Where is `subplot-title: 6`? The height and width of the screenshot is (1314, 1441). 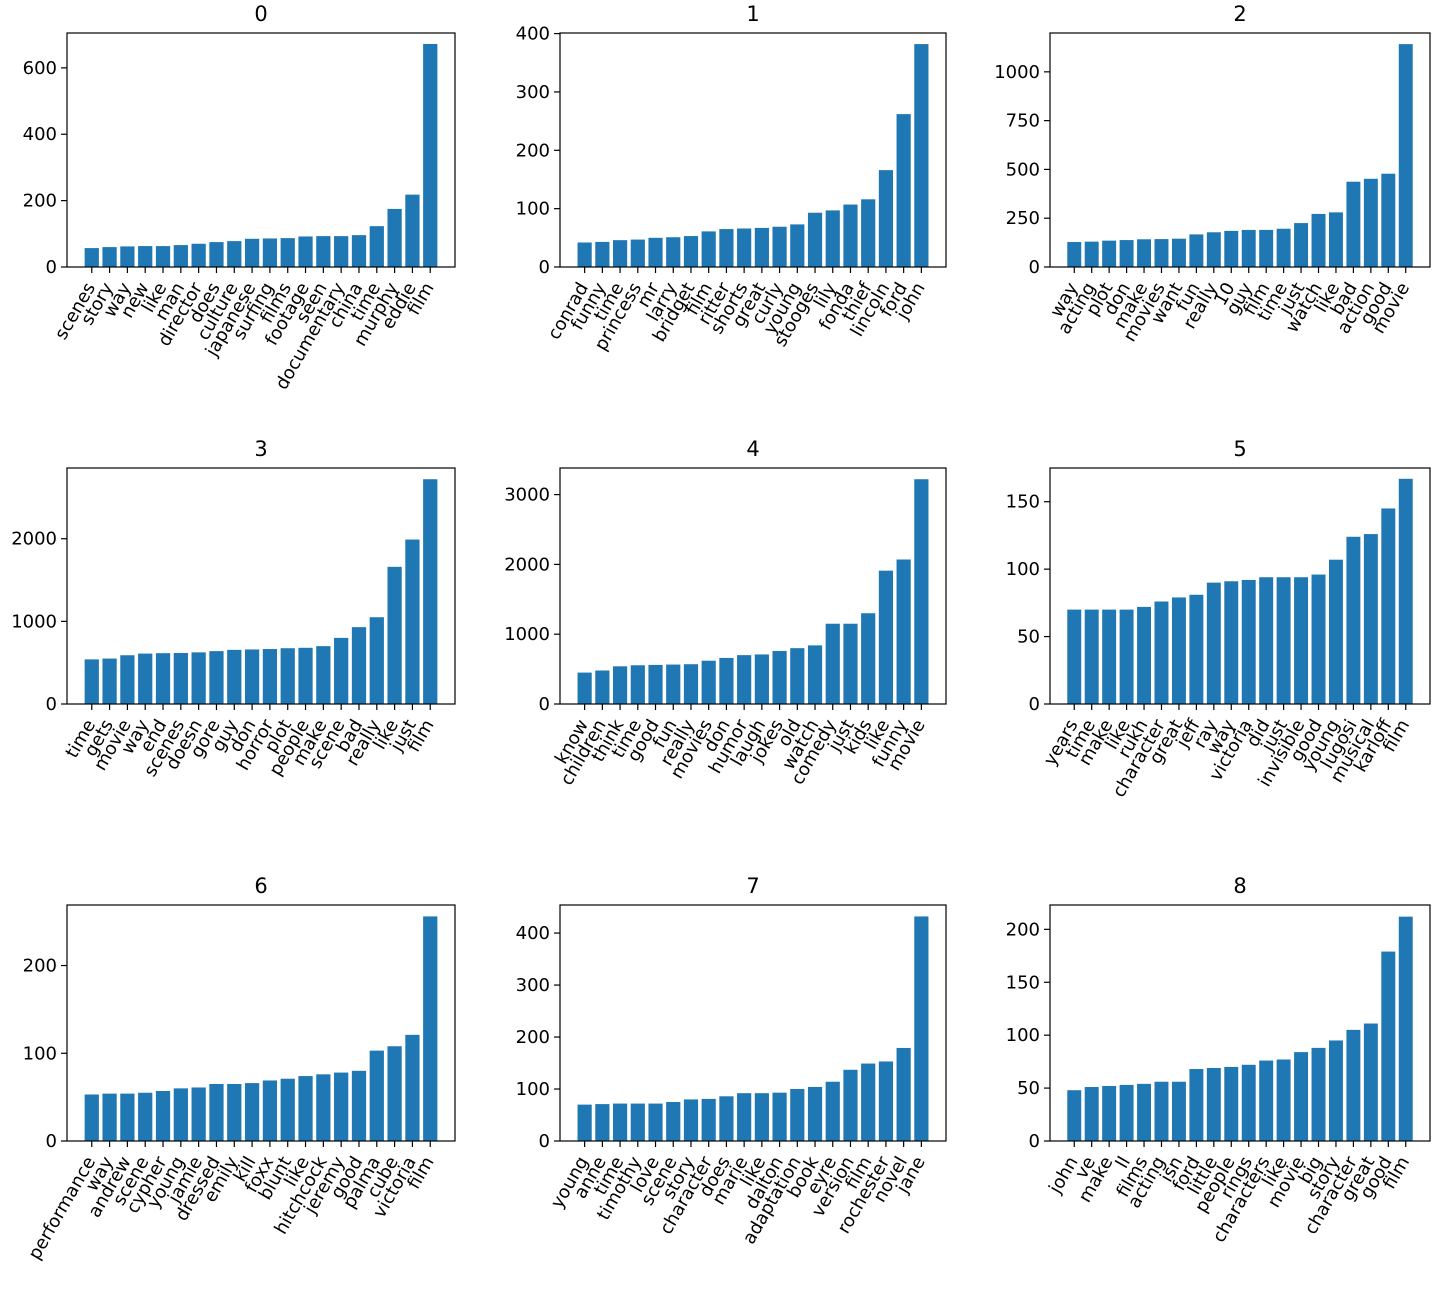
subplot-title: 6 is located at coordinates (260, 886).